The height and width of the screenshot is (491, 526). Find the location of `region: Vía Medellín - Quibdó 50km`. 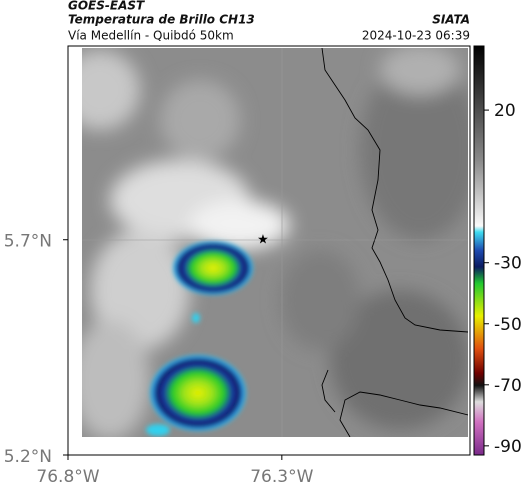

region: Vía Medellín - Quibdó 50km is located at coordinates (151, 36).